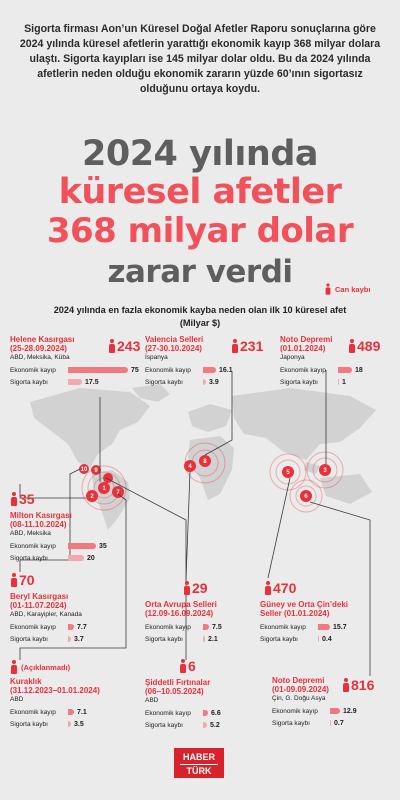 The width and height of the screenshot is (400, 800). Describe the element at coordinates (304, 604) in the screenshot. I see `card-title: Güney ve Orta Çin’deki` at that location.